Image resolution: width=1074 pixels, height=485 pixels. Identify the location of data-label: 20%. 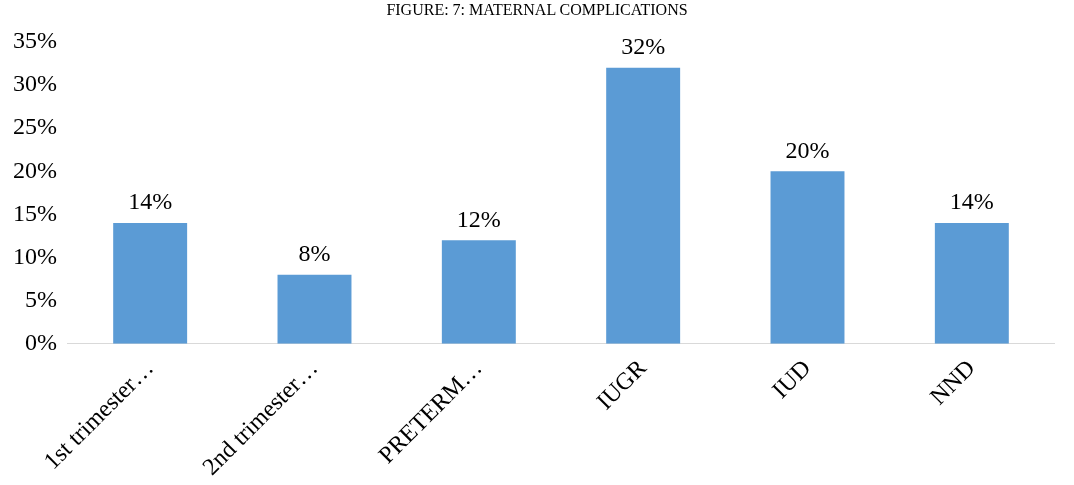
(807, 149).